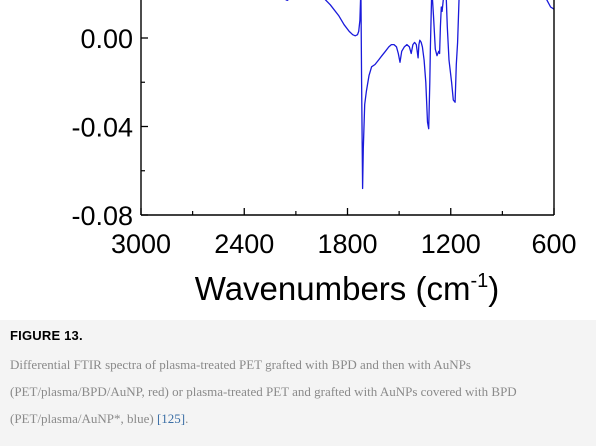  What do you see at coordinates (187, 418) in the screenshot?
I see `caption-end: .` at bounding box center [187, 418].